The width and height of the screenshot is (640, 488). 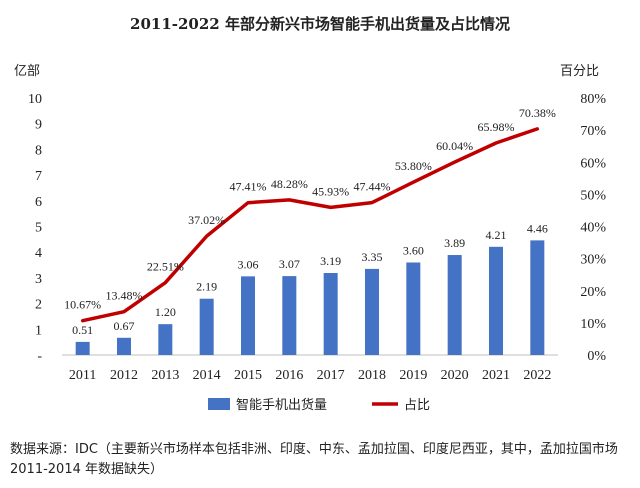 What do you see at coordinates (579, 71) in the screenshot?
I see `y-right-axis-label: 百分比` at bounding box center [579, 71].